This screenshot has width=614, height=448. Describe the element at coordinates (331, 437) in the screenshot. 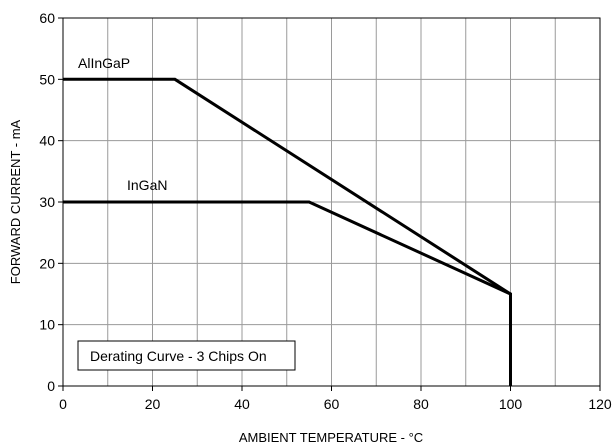

I see `x-axis-title: AMBIENT TEMPERATURE - °C` at that location.